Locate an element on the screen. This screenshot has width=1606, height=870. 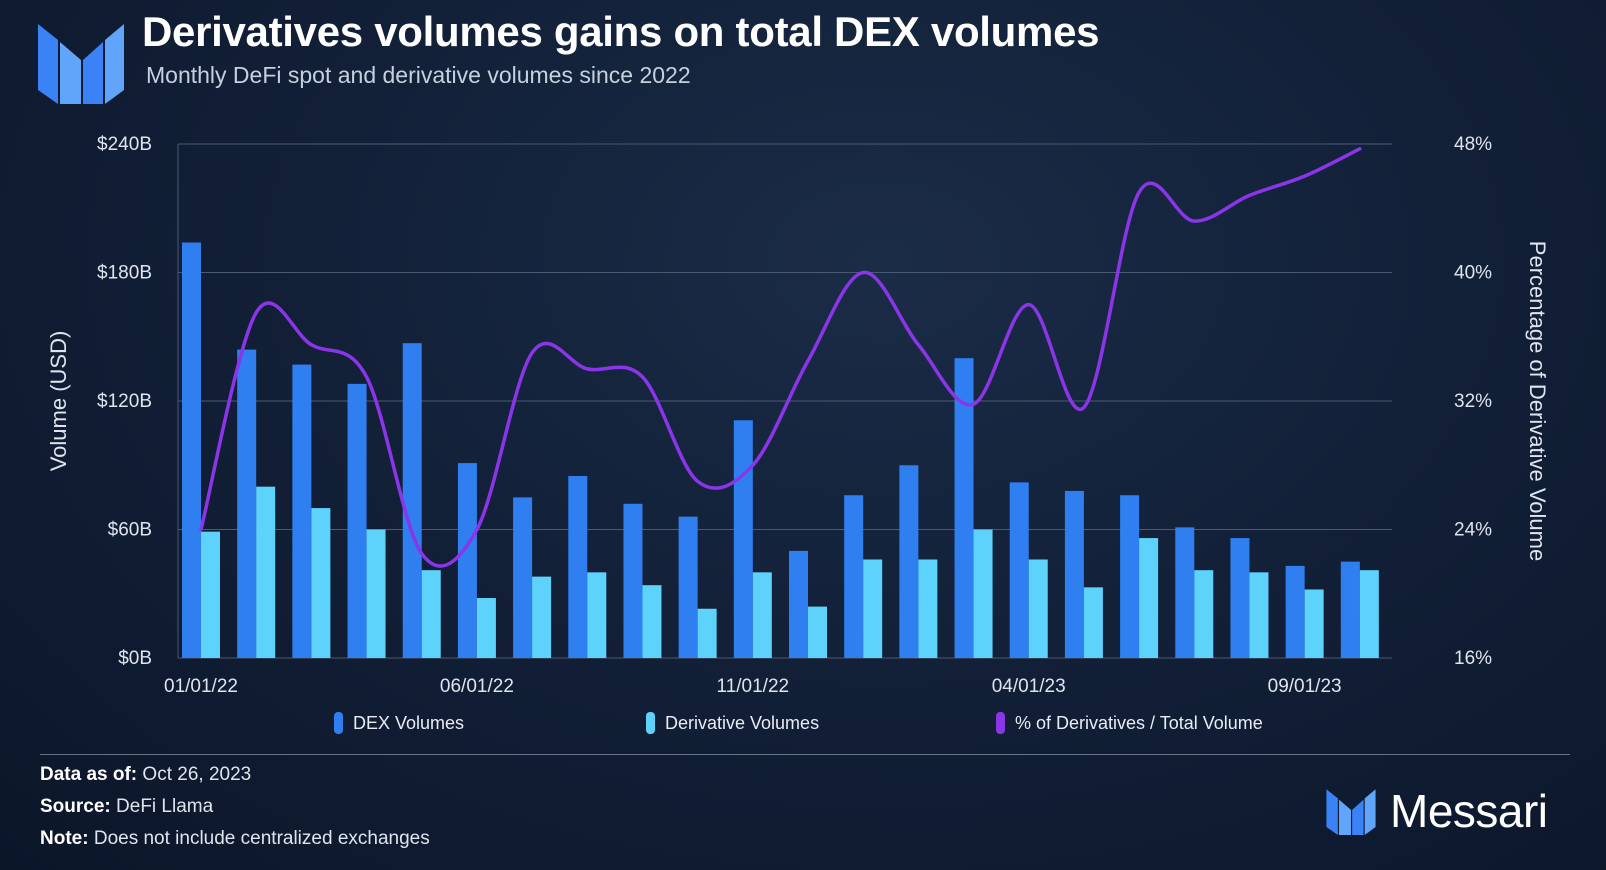
messari-logo-icon is located at coordinates (81, 64).